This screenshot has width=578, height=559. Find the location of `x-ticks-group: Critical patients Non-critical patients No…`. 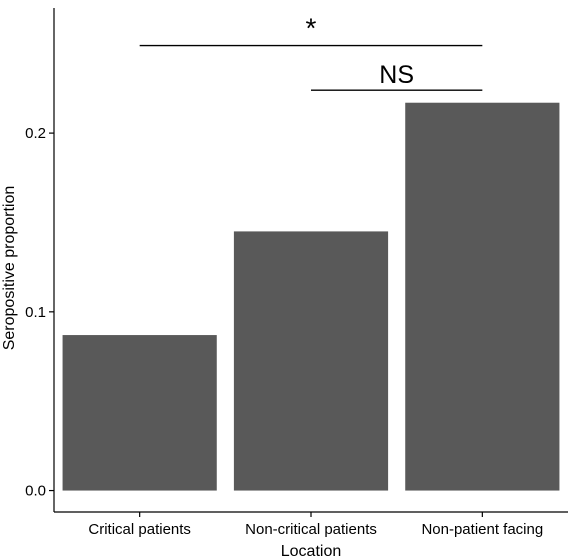

x-ticks-group: Critical patients Non-critical patients No… is located at coordinates (315, 525).